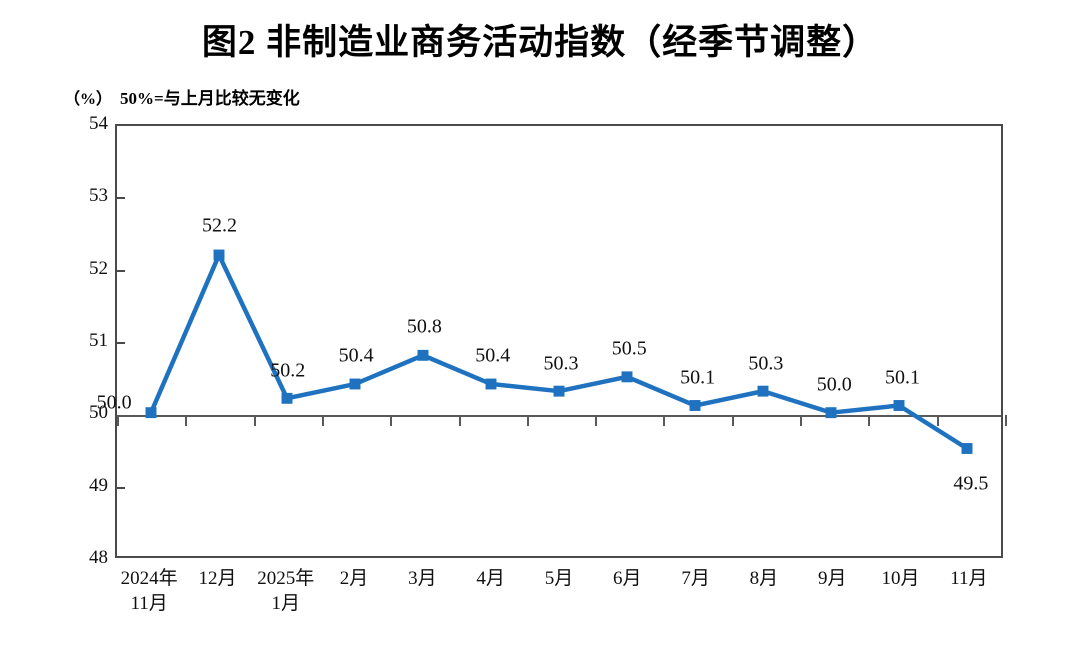 The width and height of the screenshot is (1080, 658). What do you see at coordinates (98, 123) in the screenshot?
I see `y-axis-tick-label: 54` at bounding box center [98, 123].